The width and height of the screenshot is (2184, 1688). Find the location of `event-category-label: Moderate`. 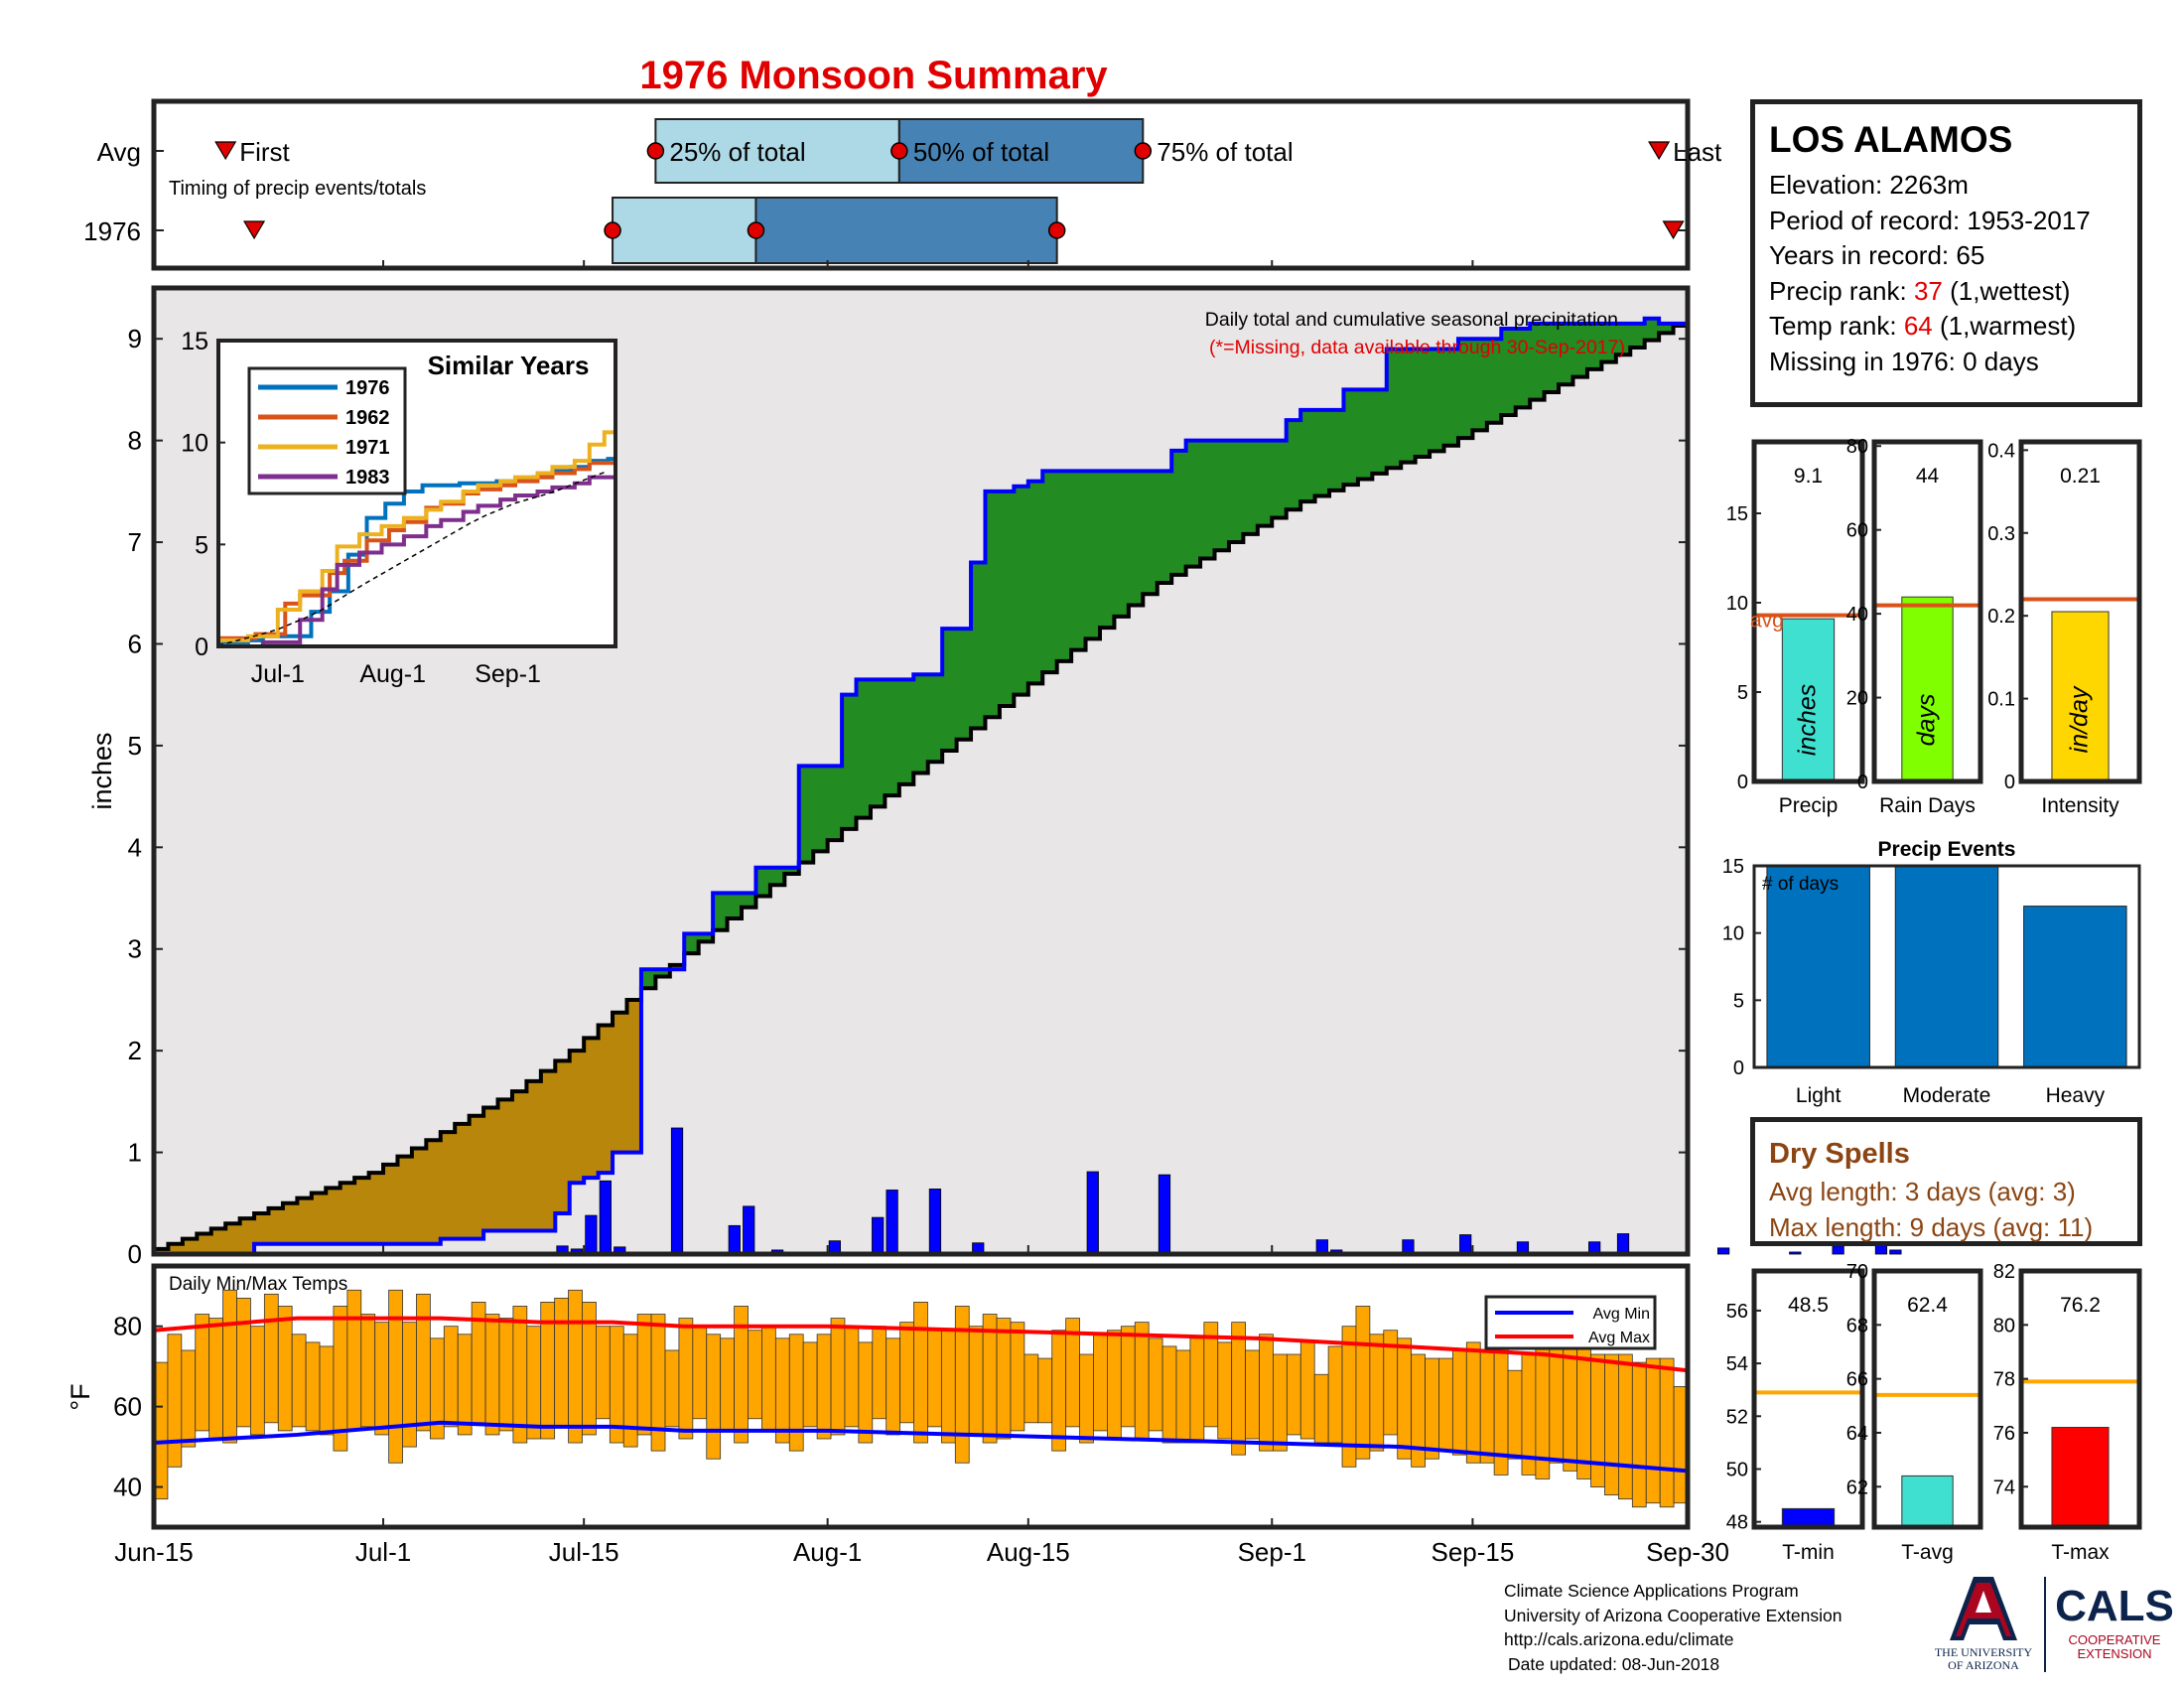

event-category-label: Moderate is located at coordinates (1947, 1095).